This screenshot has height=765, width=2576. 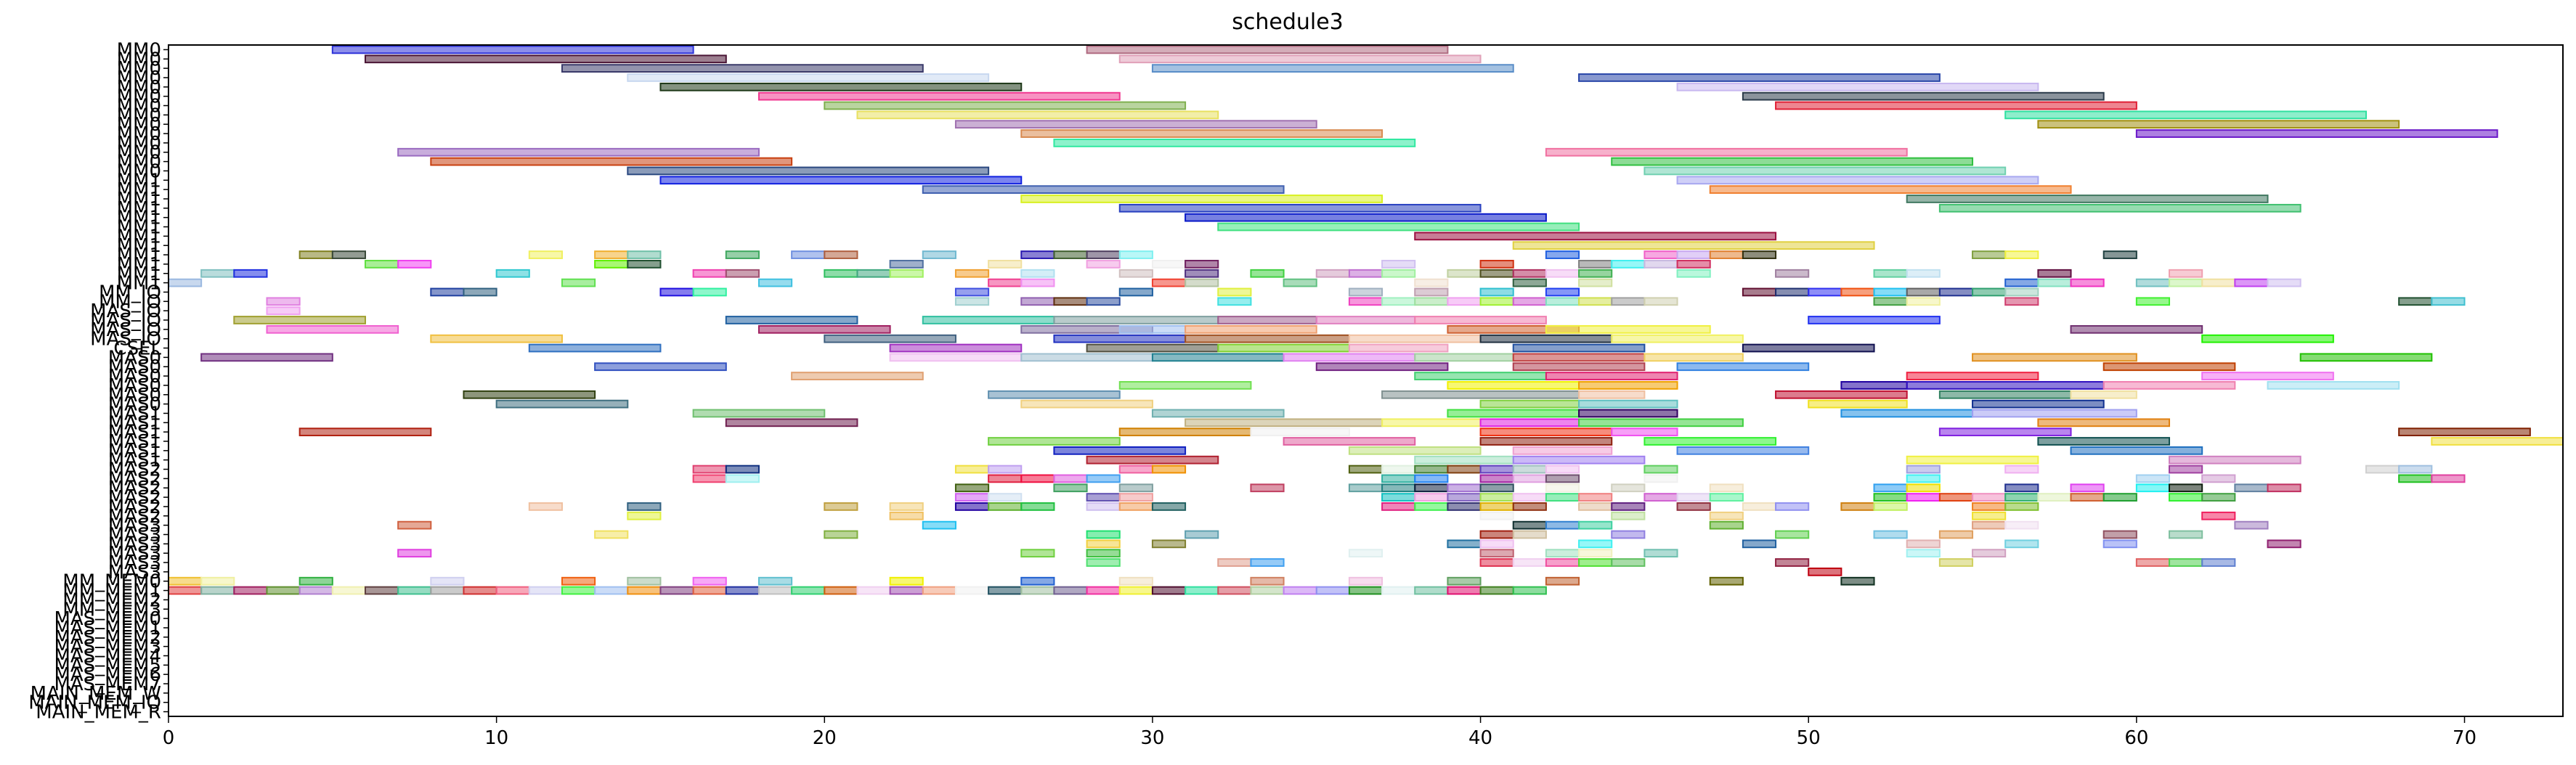 What do you see at coordinates (496, 738) in the screenshot?
I see `x-tick-label: 10` at bounding box center [496, 738].